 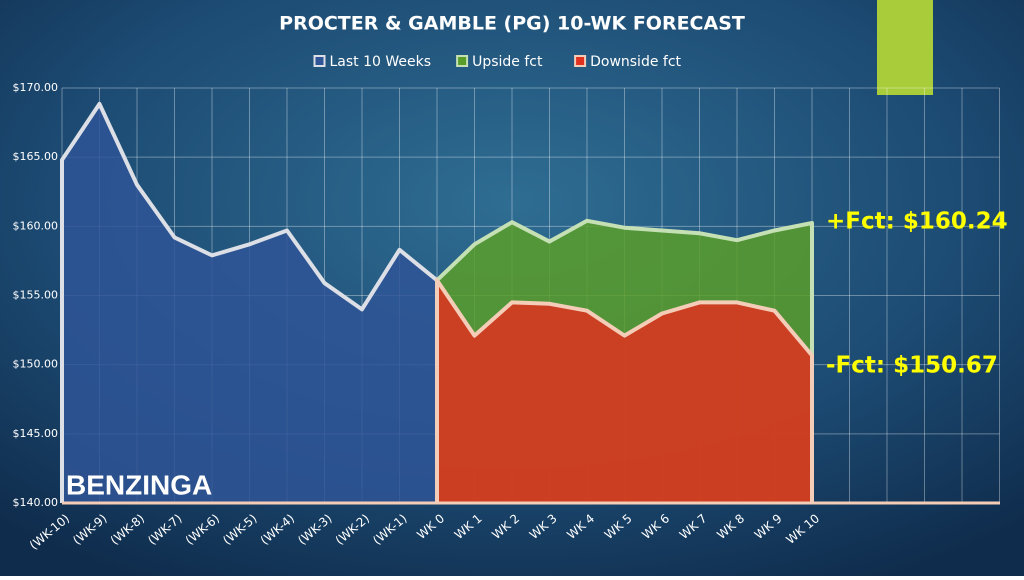 I want to click on legend-label: Downside fct, so click(x=635, y=62).